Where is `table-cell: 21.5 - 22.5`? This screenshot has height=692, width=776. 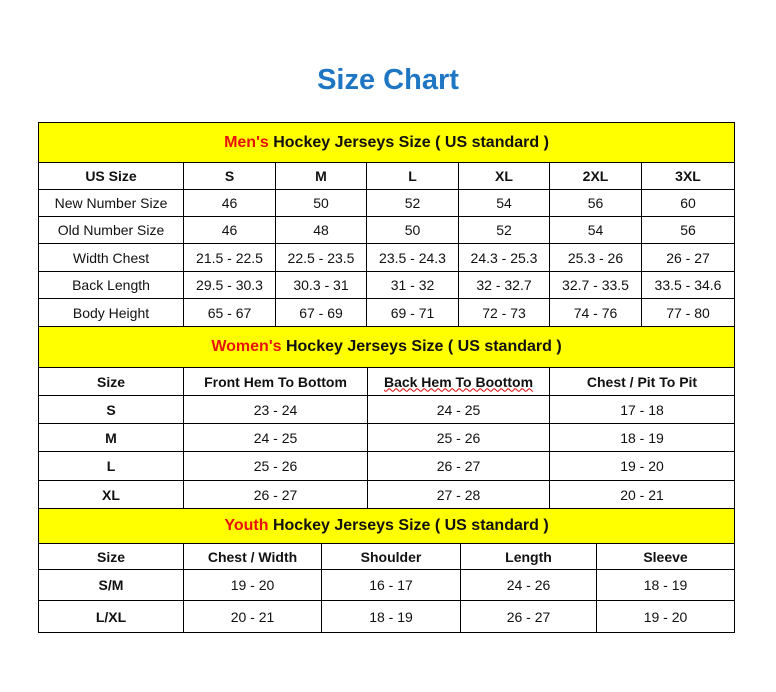
table-cell: 21.5 - 22.5 is located at coordinates (229, 257).